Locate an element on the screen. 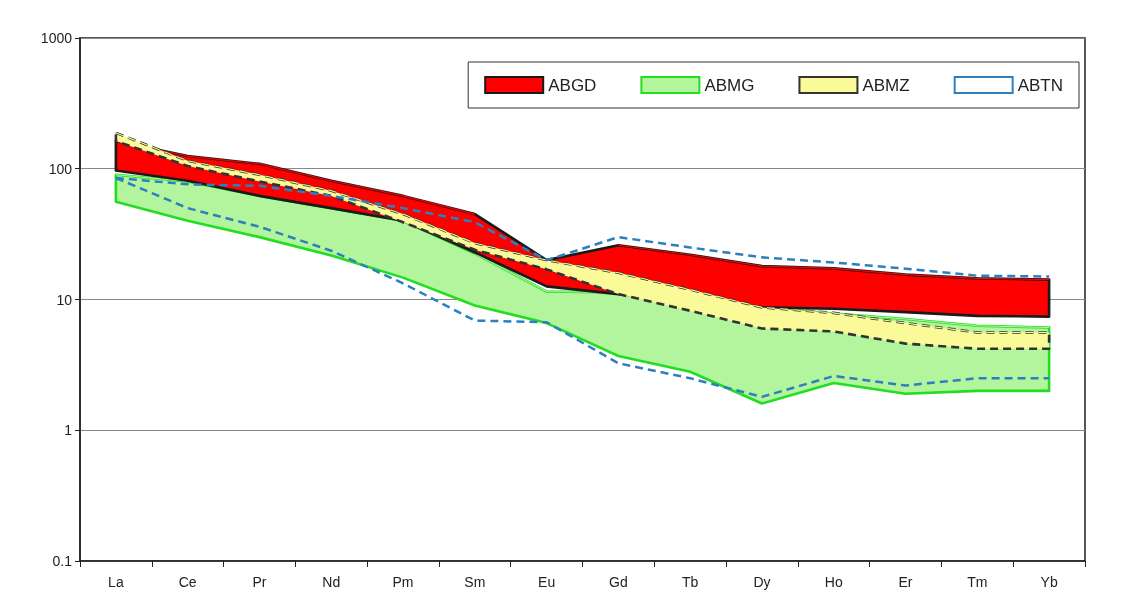 Image resolution: width=1131 pixels, height=613 pixels. legend-label: ABMZ is located at coordinates (886, 85).